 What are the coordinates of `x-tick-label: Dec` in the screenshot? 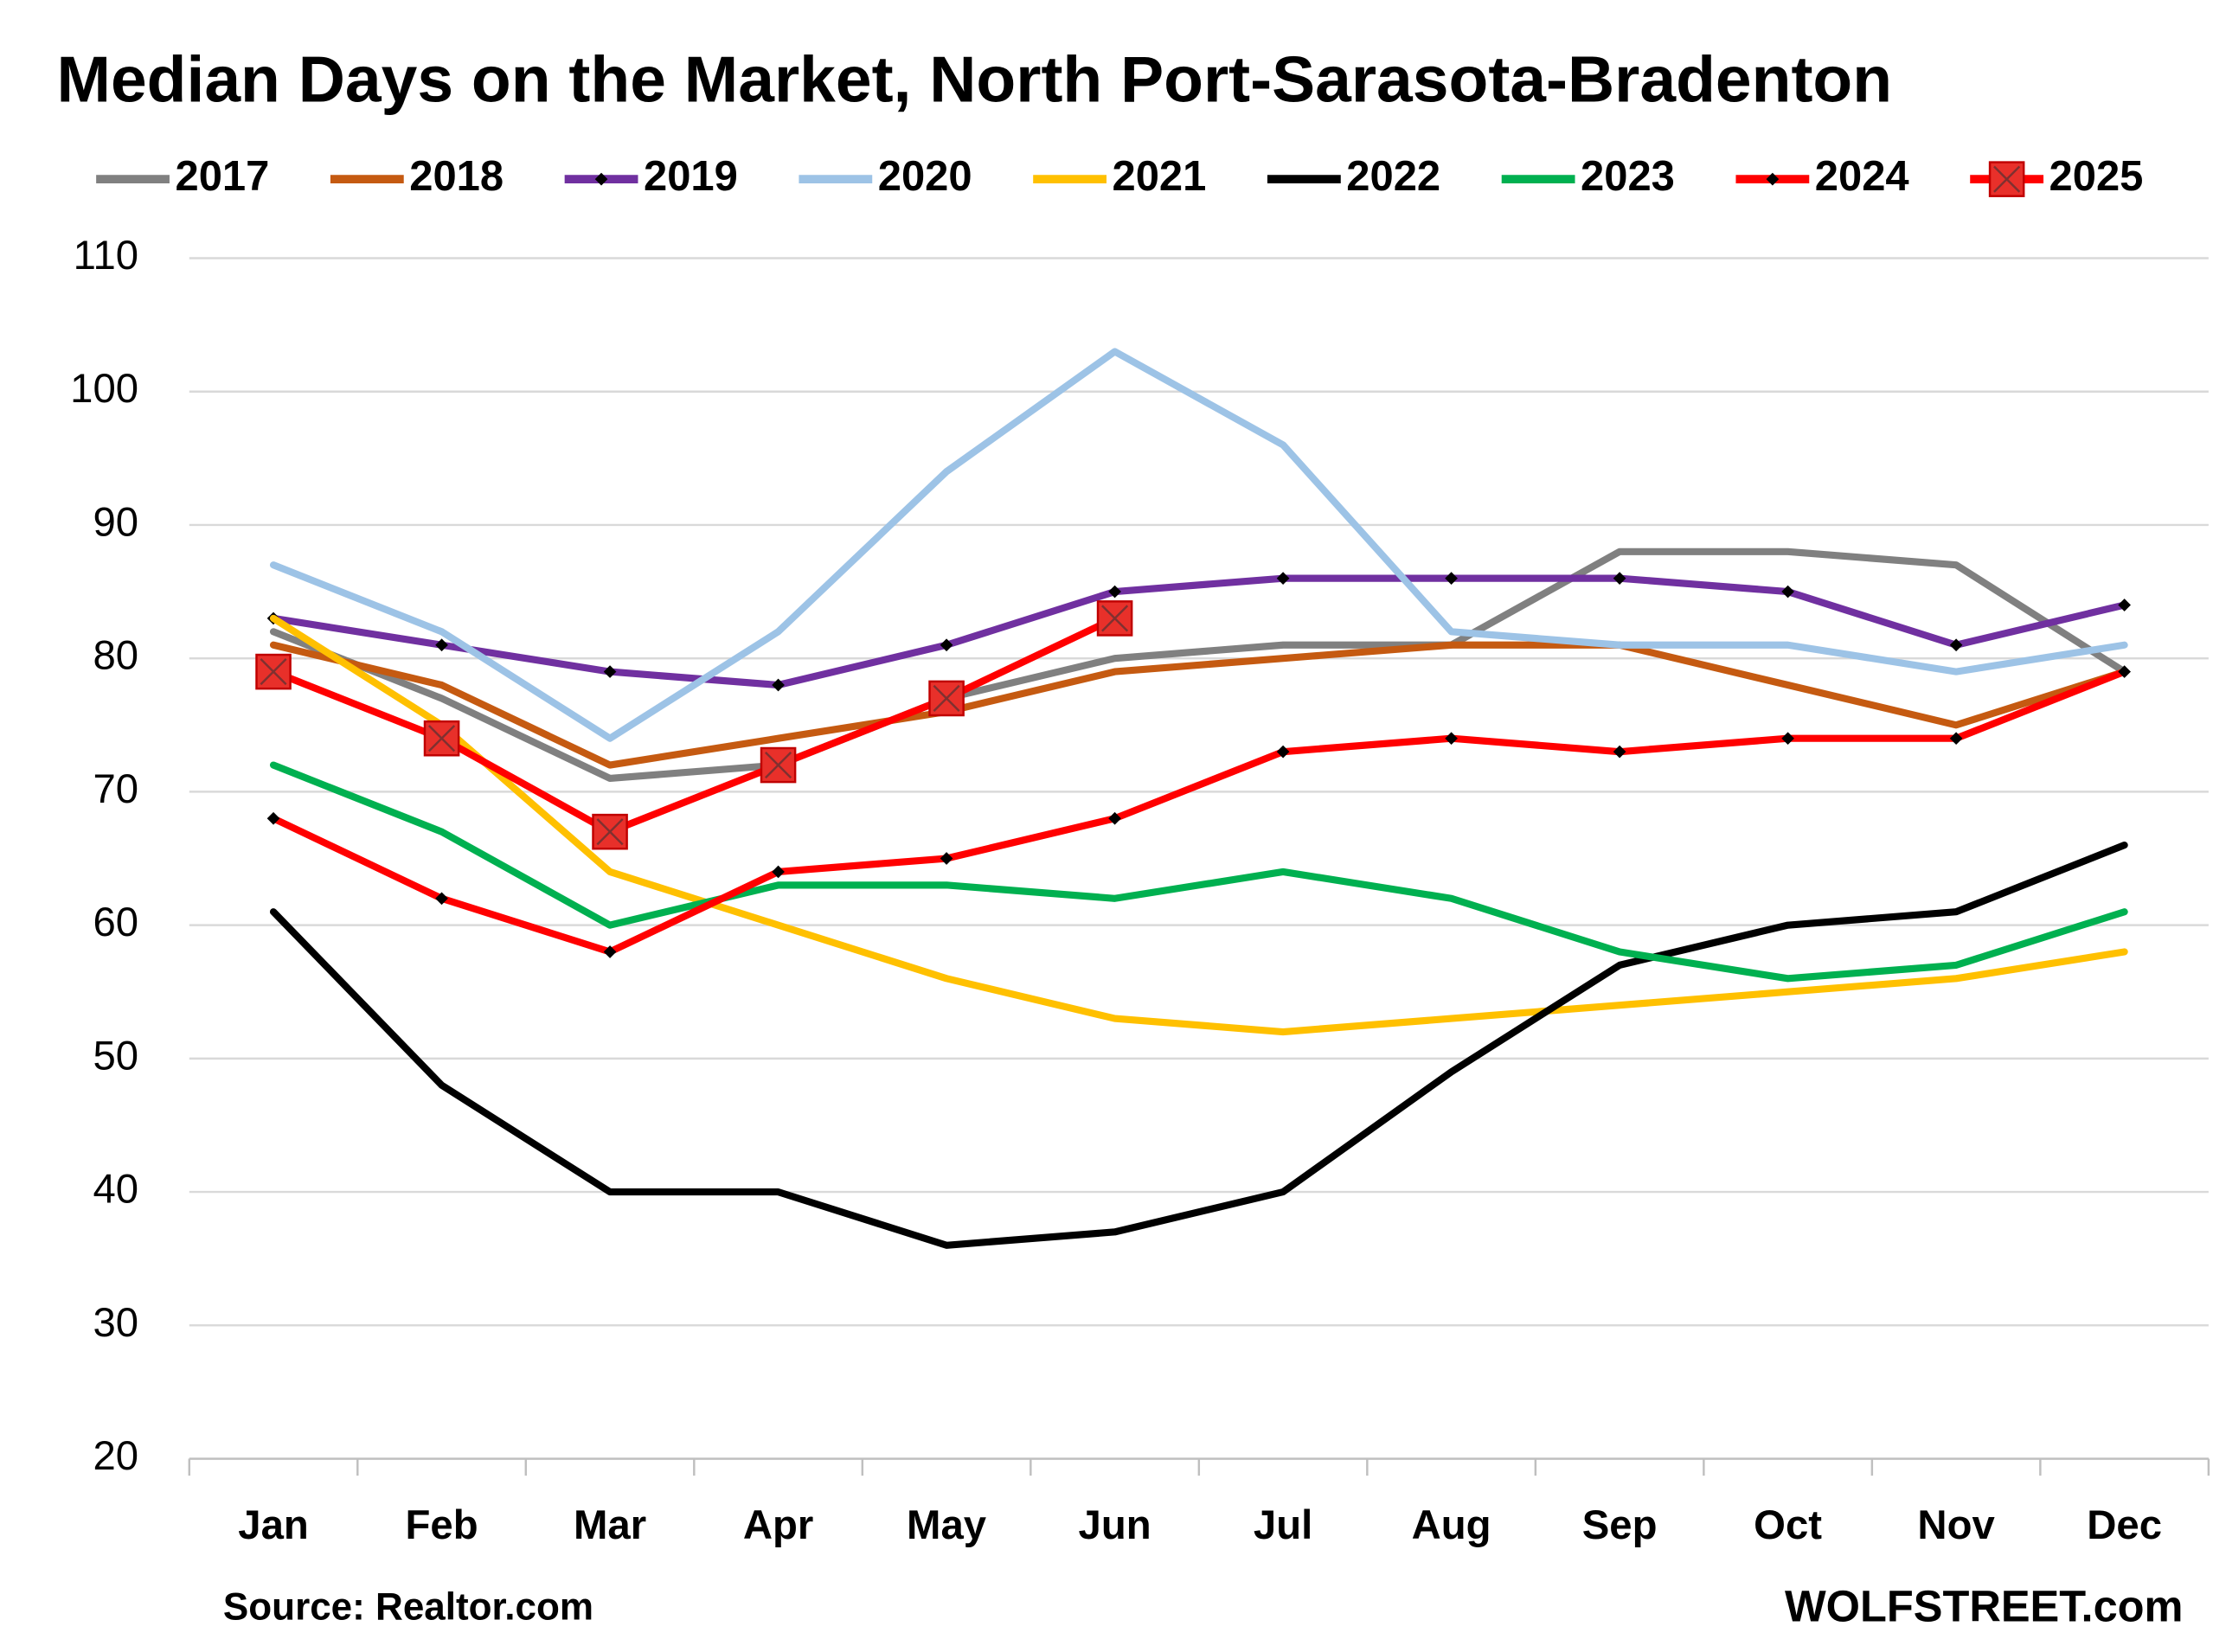 It's located at (2124, 1525).